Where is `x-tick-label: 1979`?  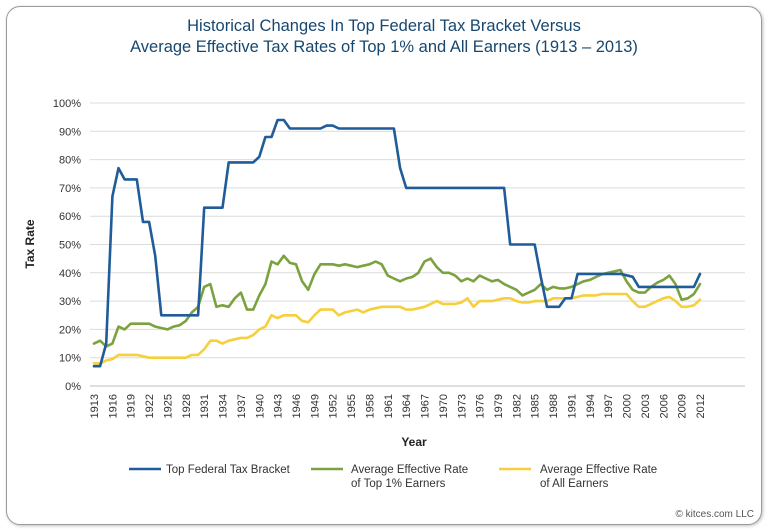
x-tick-label: 1979 is located at coordinates (499, 406).